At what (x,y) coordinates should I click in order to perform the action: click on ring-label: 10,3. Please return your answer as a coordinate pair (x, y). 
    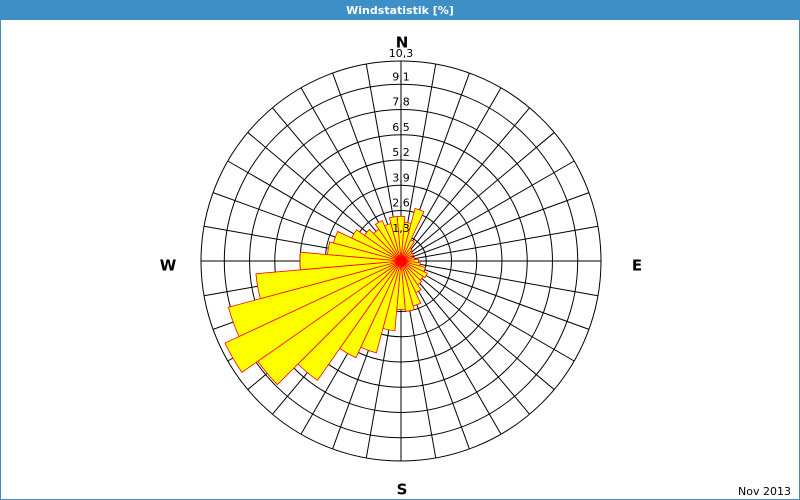
    Looking at the image, I should click on (401, 53).